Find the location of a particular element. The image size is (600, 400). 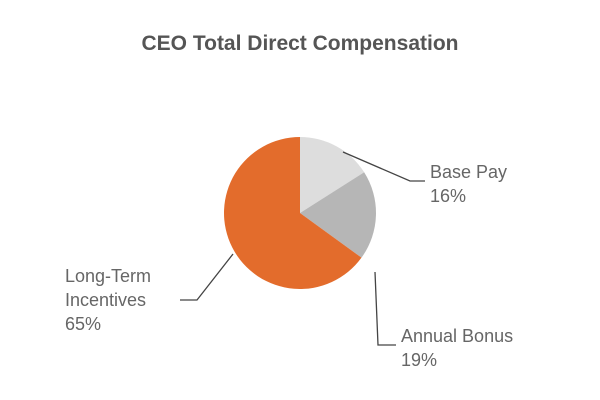

pie-slices is located at coordinates (299, 213).